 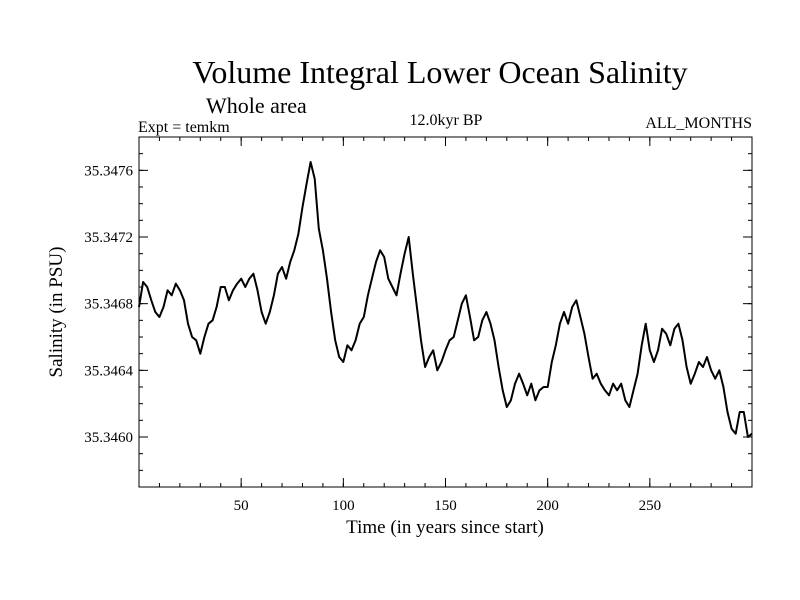 I want to click on x-tick-labels: 50 100 150 200 250, so click(x=447, y=506).